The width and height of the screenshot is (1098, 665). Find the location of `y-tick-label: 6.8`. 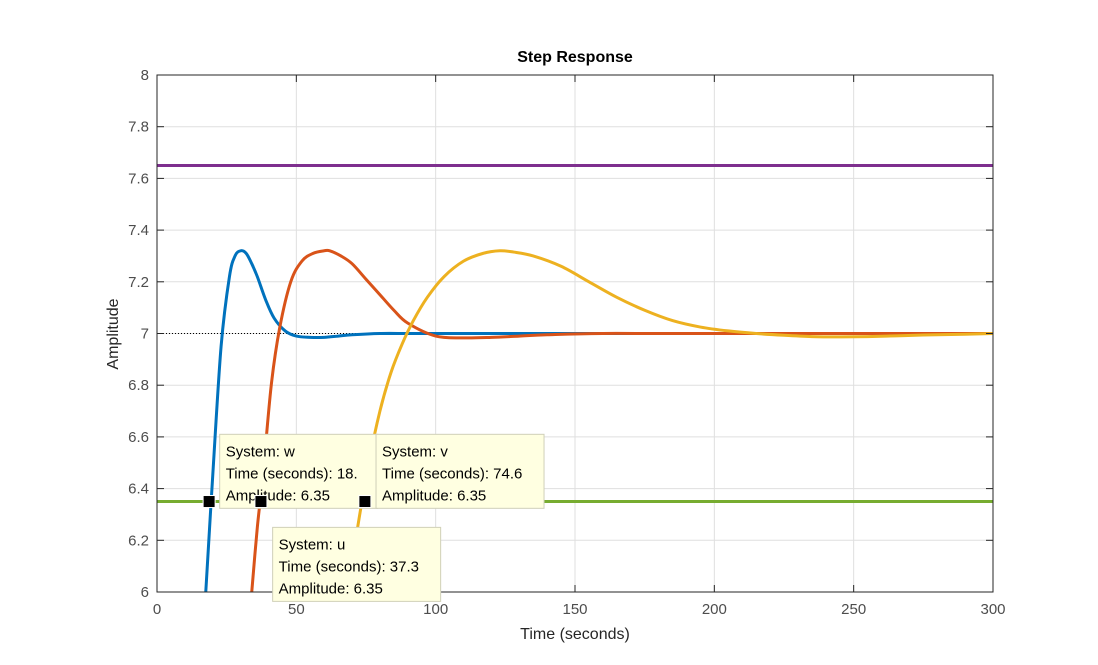

y-tick-label: 6.8 is located at coordinates (138, 385).